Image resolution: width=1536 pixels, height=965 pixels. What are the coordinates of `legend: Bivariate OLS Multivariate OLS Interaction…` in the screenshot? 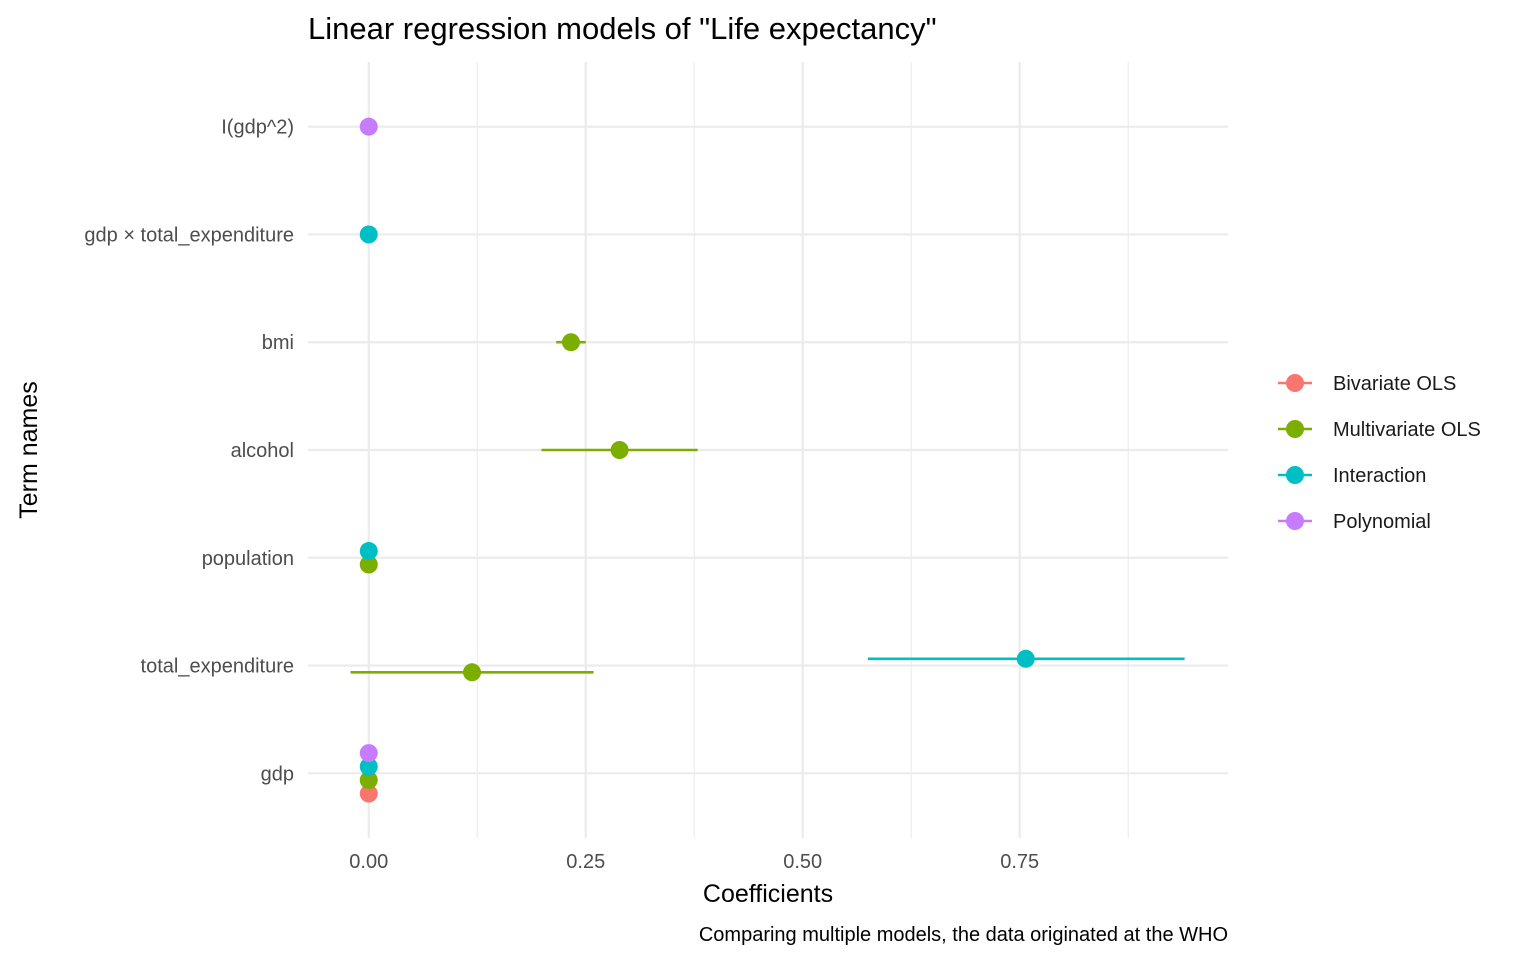 It's located at (1379, 453).